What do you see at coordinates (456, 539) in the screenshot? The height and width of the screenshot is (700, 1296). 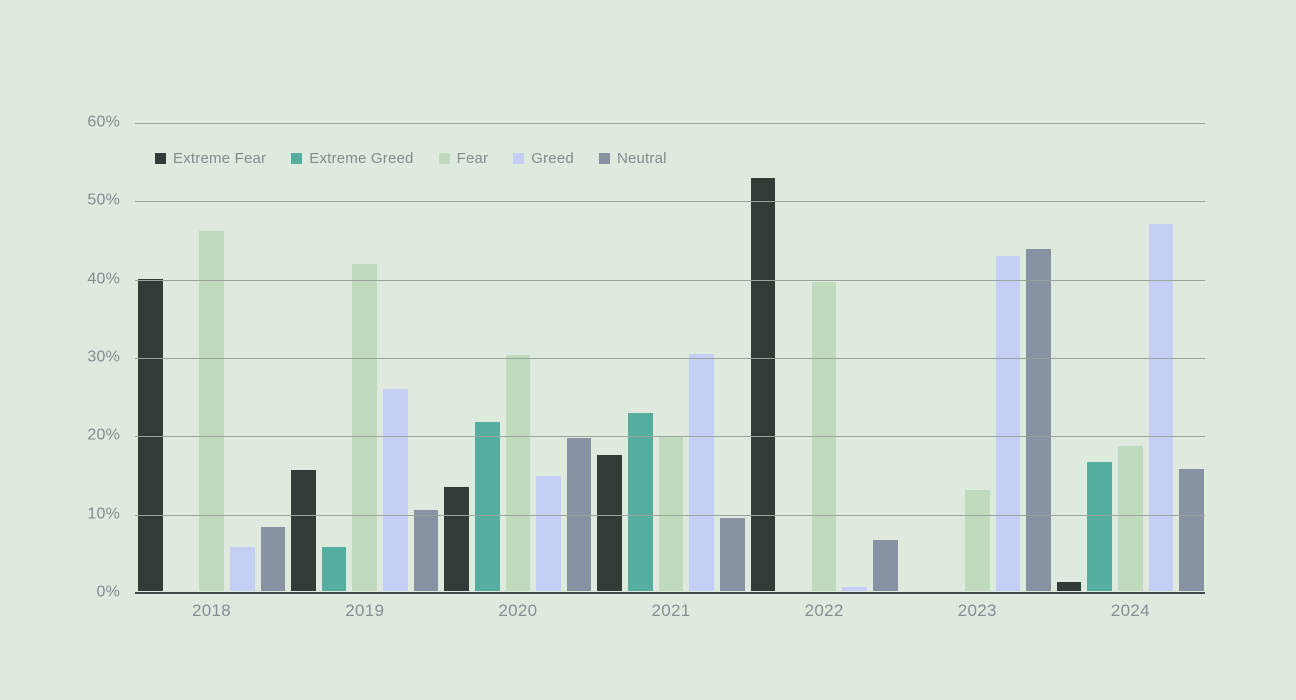 I see `bar-extreme-fear-2020` at bounding box center [456, 539].